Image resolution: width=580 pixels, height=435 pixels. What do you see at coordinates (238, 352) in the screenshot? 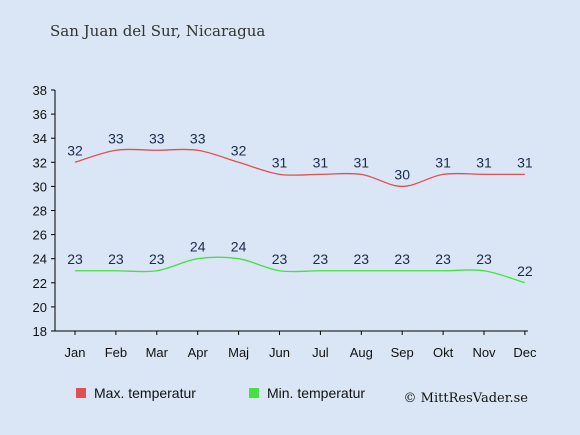
I see `x-tick-label: Maj` at bounding box center [238, 352].